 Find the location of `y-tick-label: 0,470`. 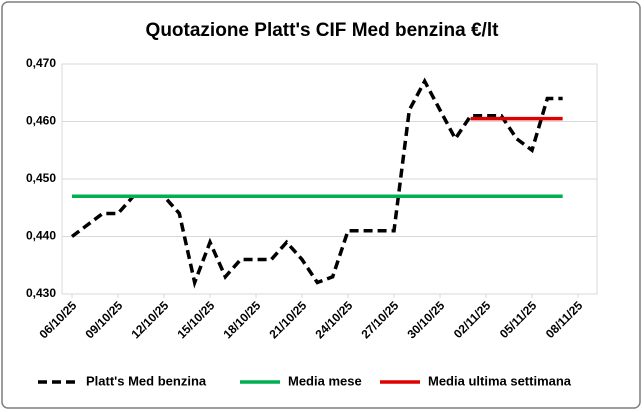

y-tick-label: 0,470 is located at coordinates (41, 63).